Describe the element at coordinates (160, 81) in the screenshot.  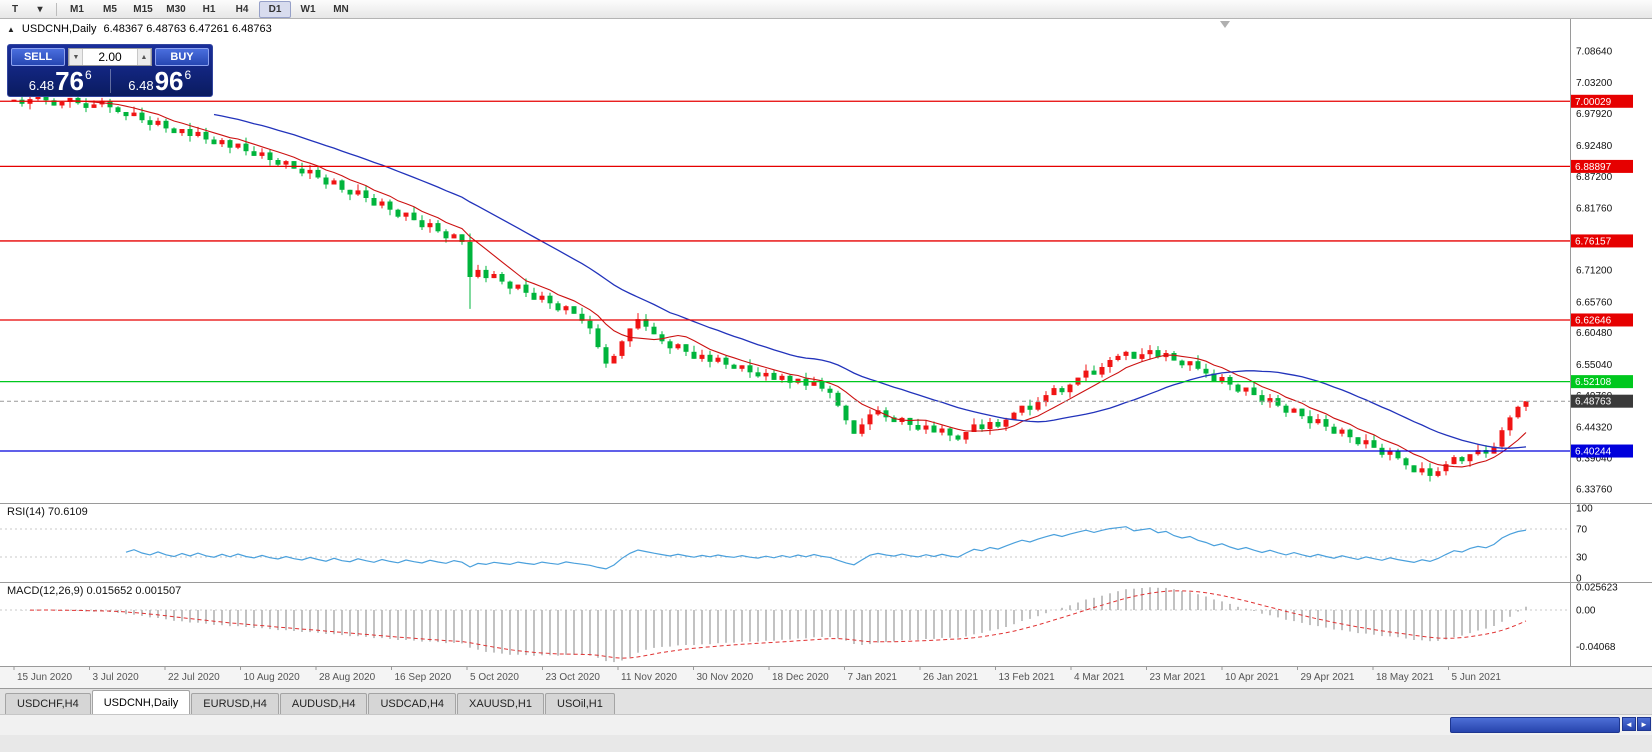
I see `buy-price: 6.48 96 6` at that location.